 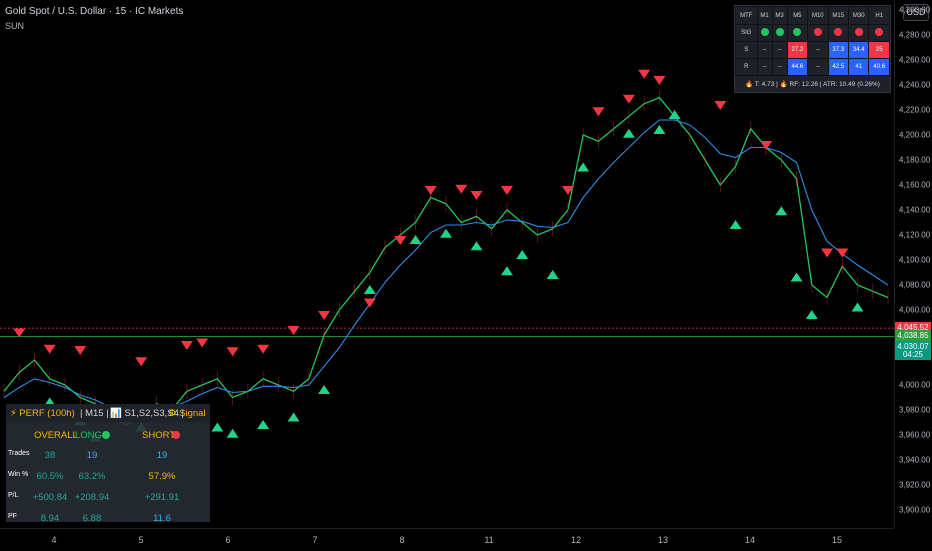 I want to click on col-long: LONG, so click(x=88, y=435).